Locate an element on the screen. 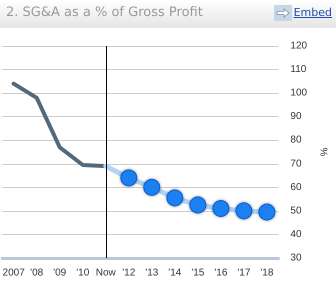 Image resolution: width=336 pixels, height=295 pixels. x-tick-label: '10 is located at coordinates (83, 273).